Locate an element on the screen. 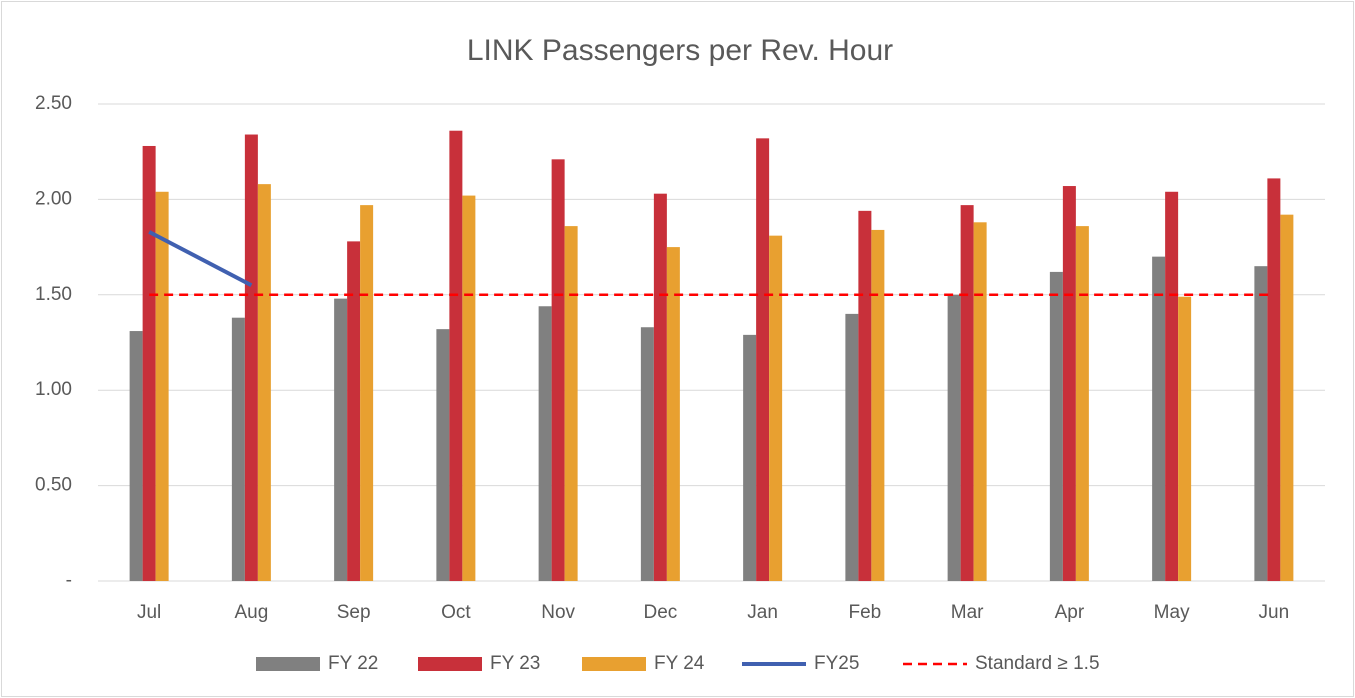 Image resolution: width=1355 pixels, height=698 pixels. y-tick-label: 1.50 is located at coordinates (53, 294).